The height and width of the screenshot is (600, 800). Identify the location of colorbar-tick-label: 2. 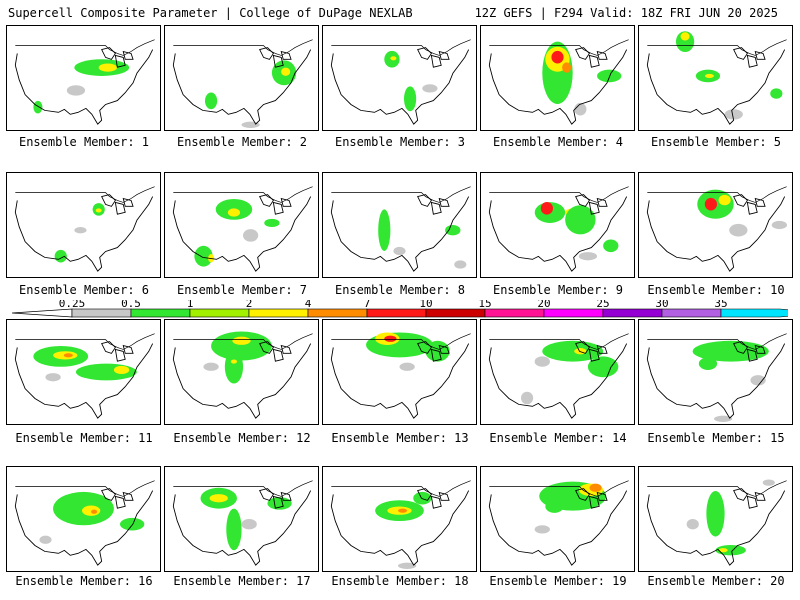
(249, 305).